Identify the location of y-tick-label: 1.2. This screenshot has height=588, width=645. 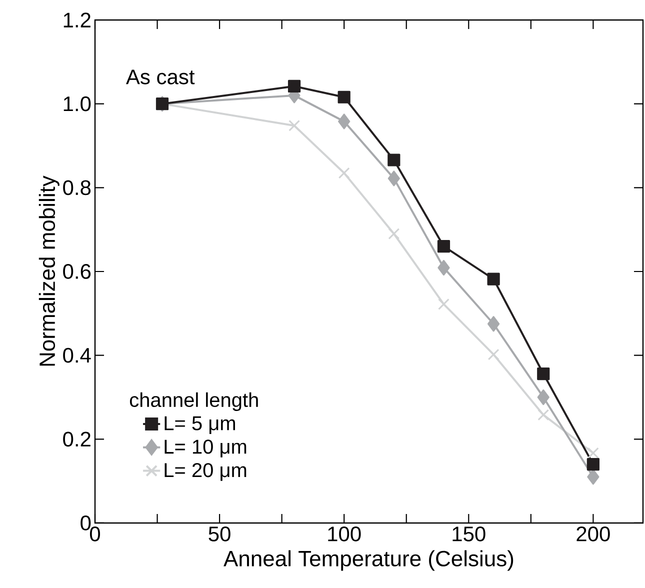
(77, 20).